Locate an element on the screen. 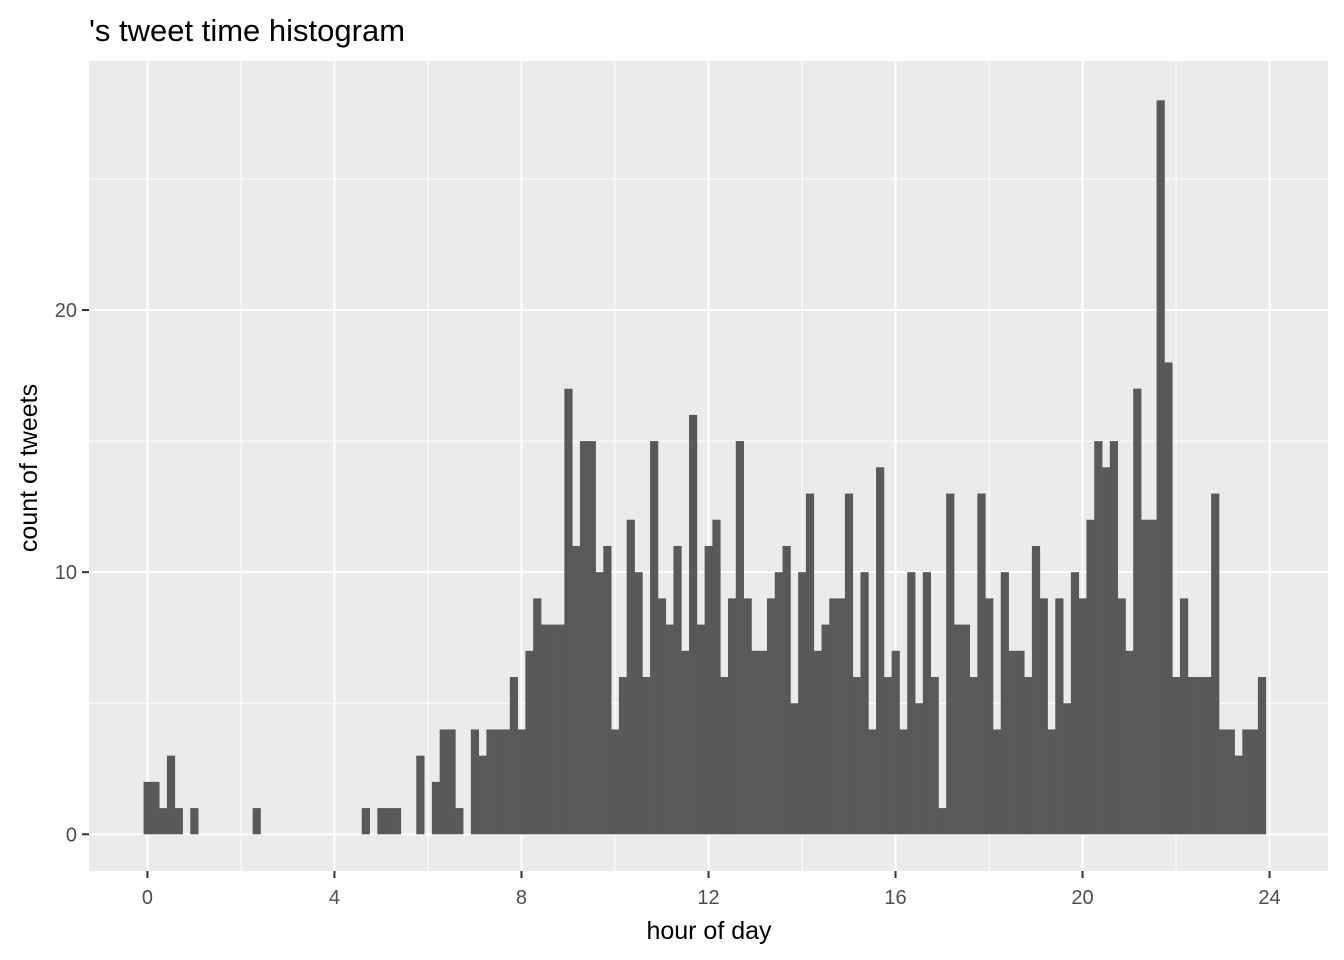 Image resolution: width=1344 pixels, height=960 pixels. x-axis: 0 4 8 12 16 20 24 is located at coordinates (711, 890).